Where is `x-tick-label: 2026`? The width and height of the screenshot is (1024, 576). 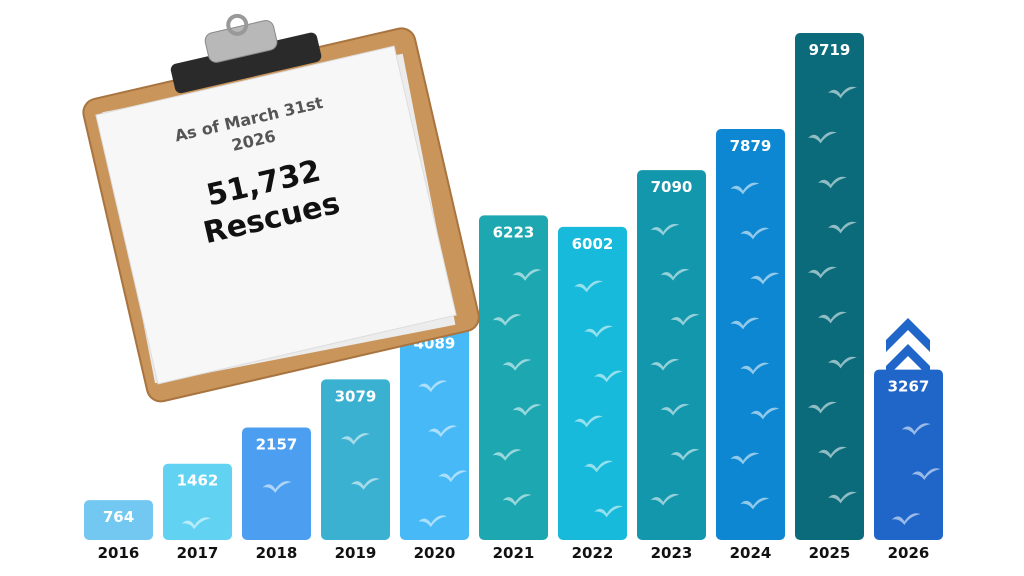 x-tick-label: 2026 is located at coordinates (909, 553).